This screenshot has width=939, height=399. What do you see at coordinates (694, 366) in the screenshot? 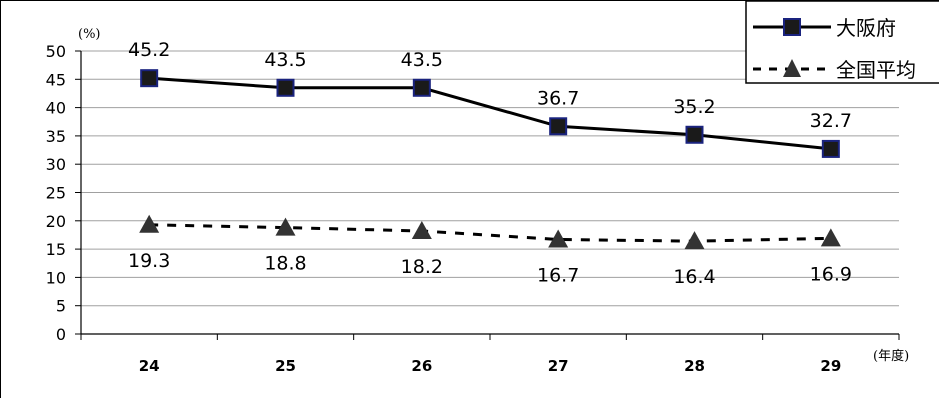
I see `x-tick-label: 28` at bounding box center [694, 366].